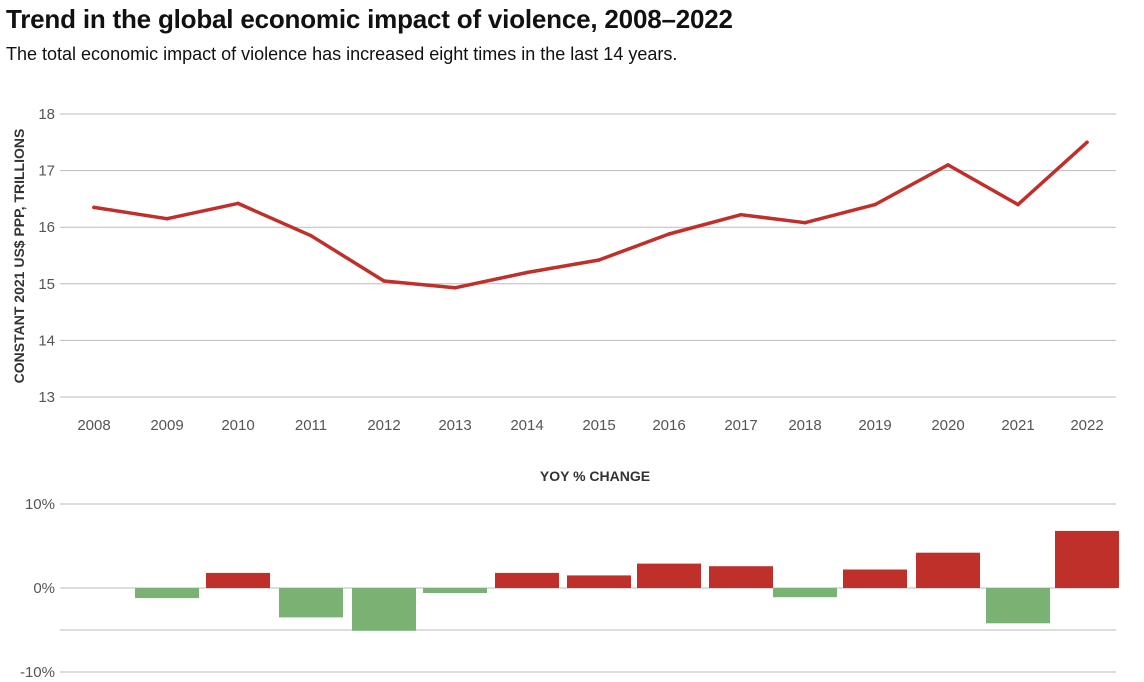 The image size is (1144, 682). I want to click on y-tick-label: 15, so click(46, 284).